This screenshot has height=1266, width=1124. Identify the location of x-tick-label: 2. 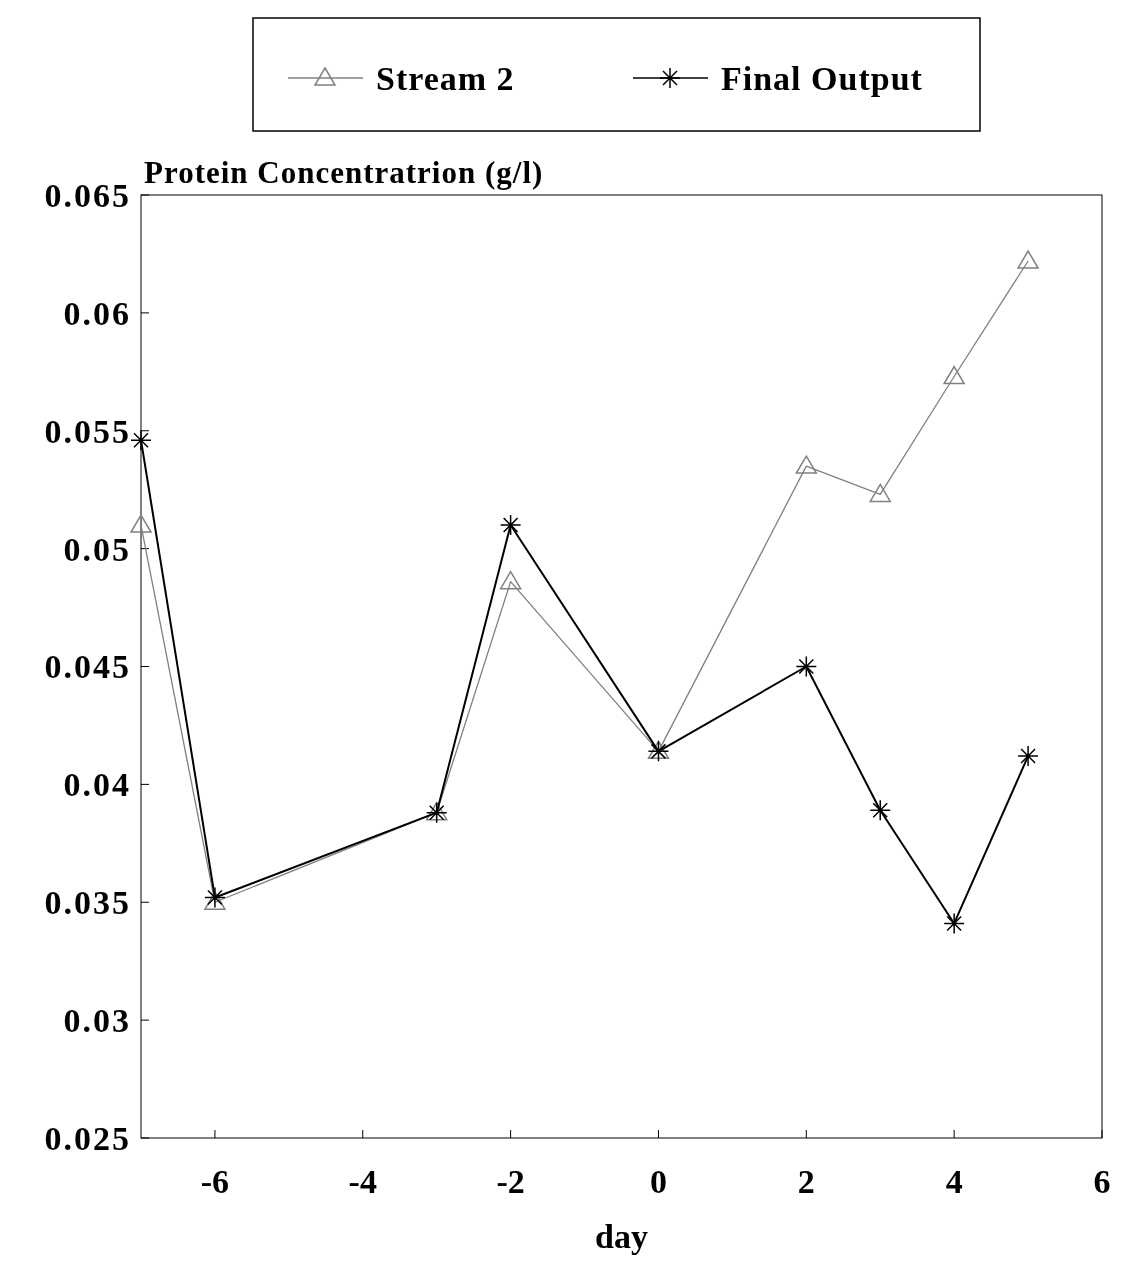
(806, 1181).